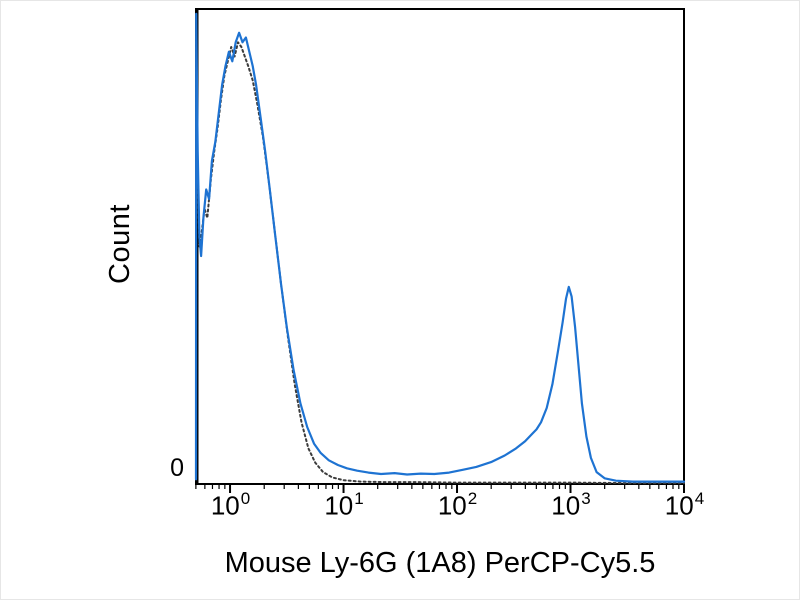  I want to click on x-axis-title: Mouse Ly-6G (1A8) PerCP-Cy5.5, so click(440, 563).